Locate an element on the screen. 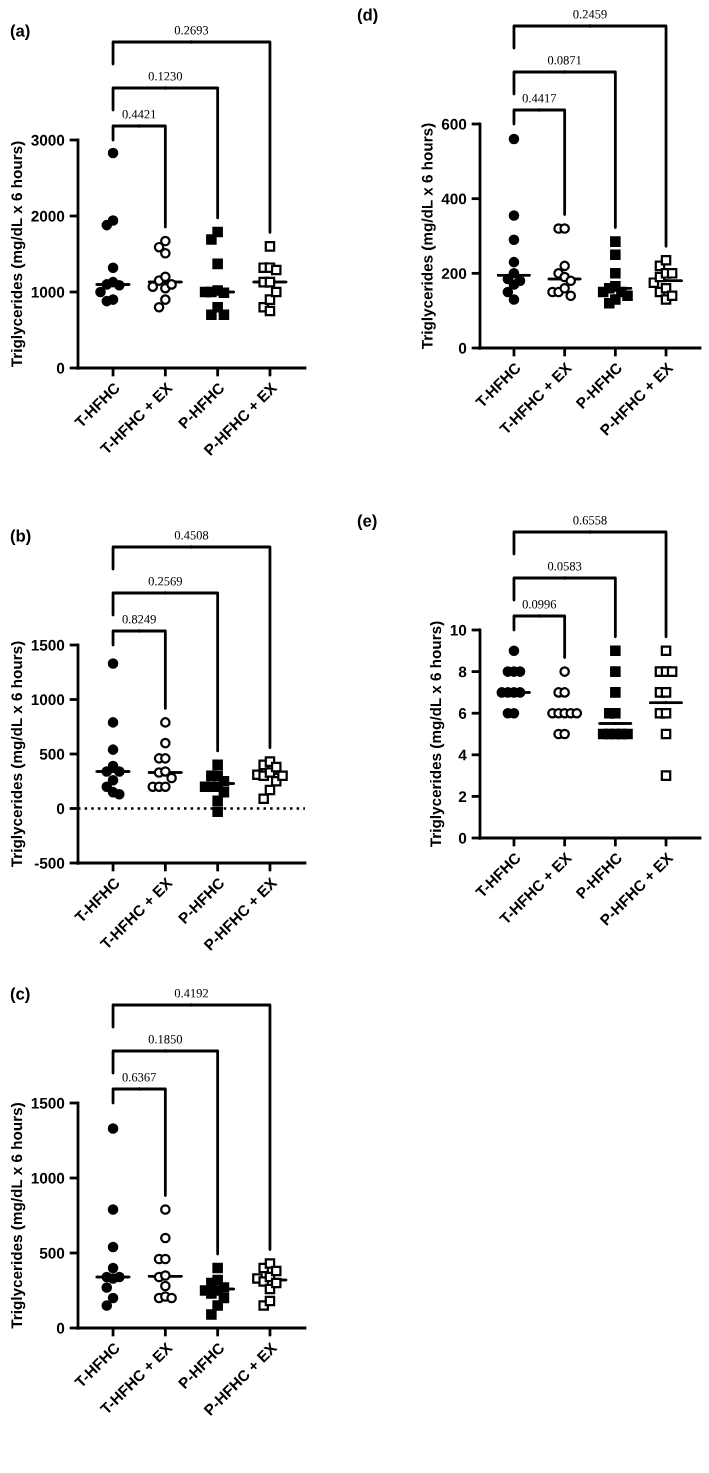 The image size is (709, 1473). text: 0.0871 is located at coordinates (564, 60).